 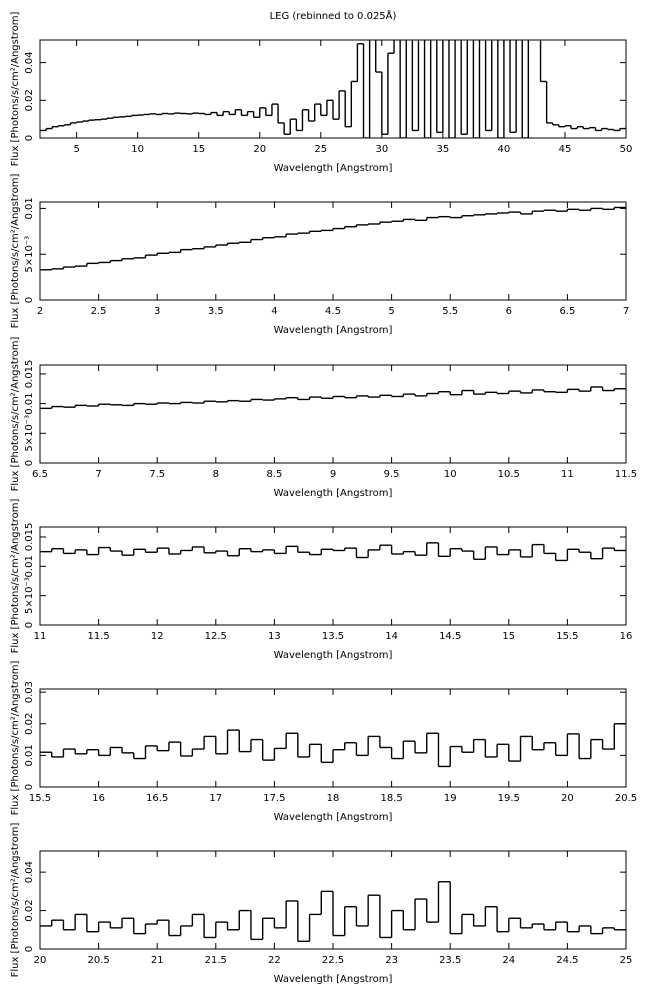 I want to click on x-tick-label: 3, so click(x=157, y=311).